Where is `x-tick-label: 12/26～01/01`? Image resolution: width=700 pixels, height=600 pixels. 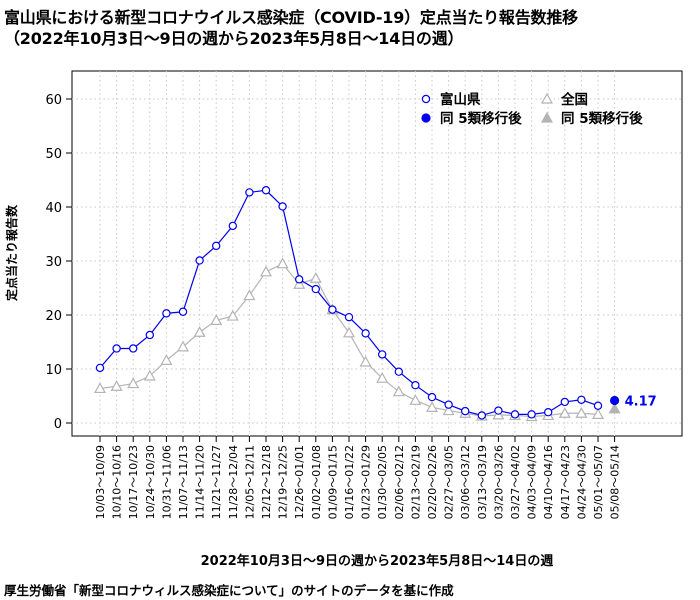 x-tick-label: 12/26～01/01 is located at coordinates (299, 482).